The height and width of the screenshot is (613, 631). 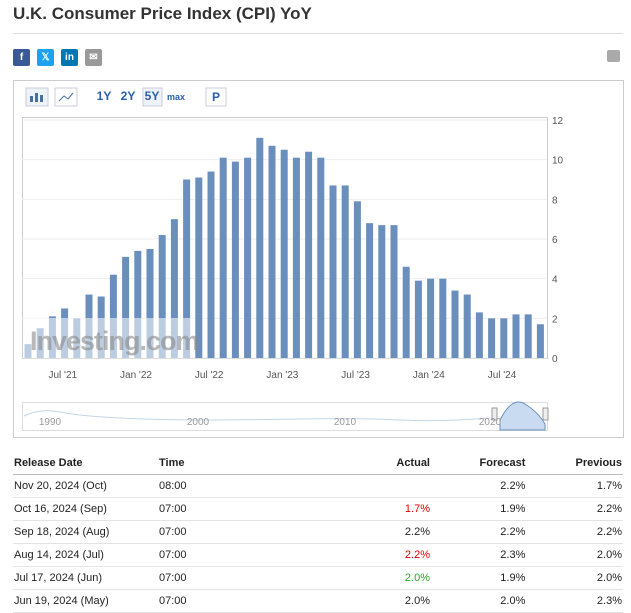 I want to click on release-date: Jul 17, 2024 (Jun), so click(x=85, y=578).